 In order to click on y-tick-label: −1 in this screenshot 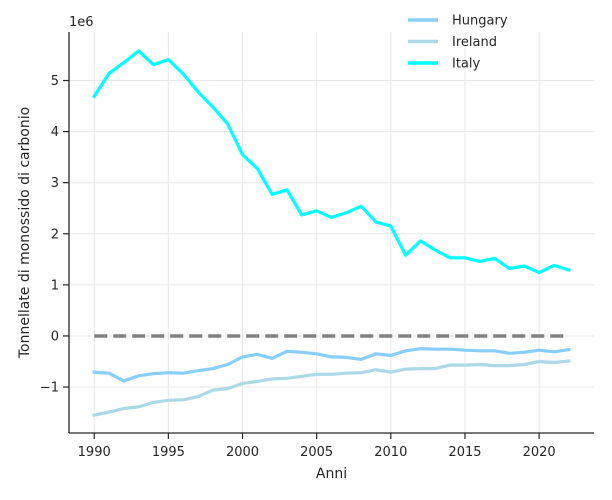, I will do `click(49, 388)`.